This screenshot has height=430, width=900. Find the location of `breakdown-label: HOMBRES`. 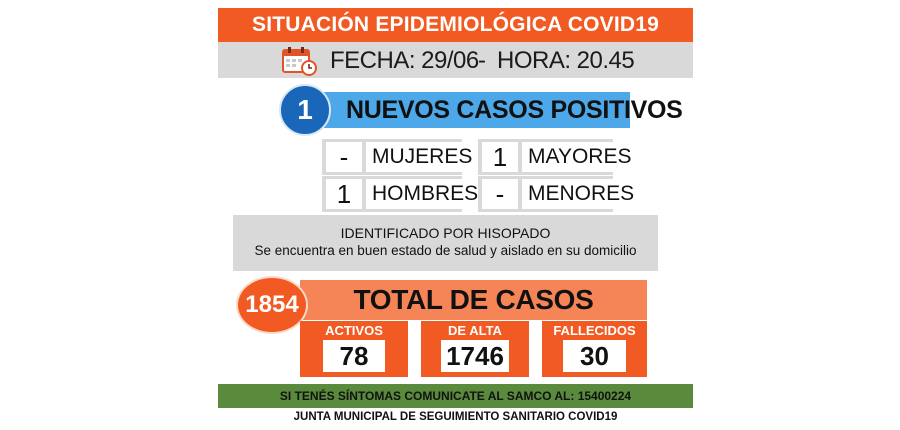

breakdown-label: HOMBRES is located at coordinates (422, 194).